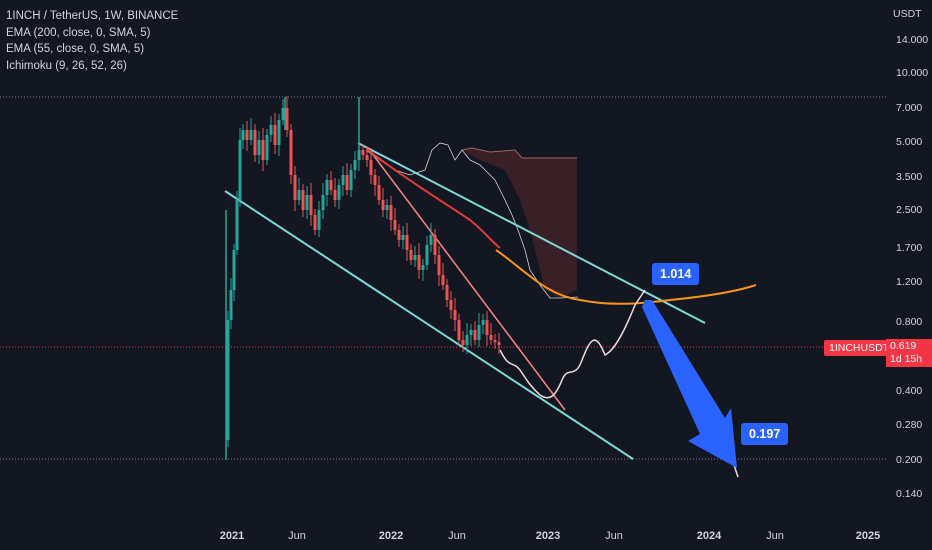  Describe the element at coordinates (909, 494) in the screenshot. I see `price-tick-label: 0.140` at that location.